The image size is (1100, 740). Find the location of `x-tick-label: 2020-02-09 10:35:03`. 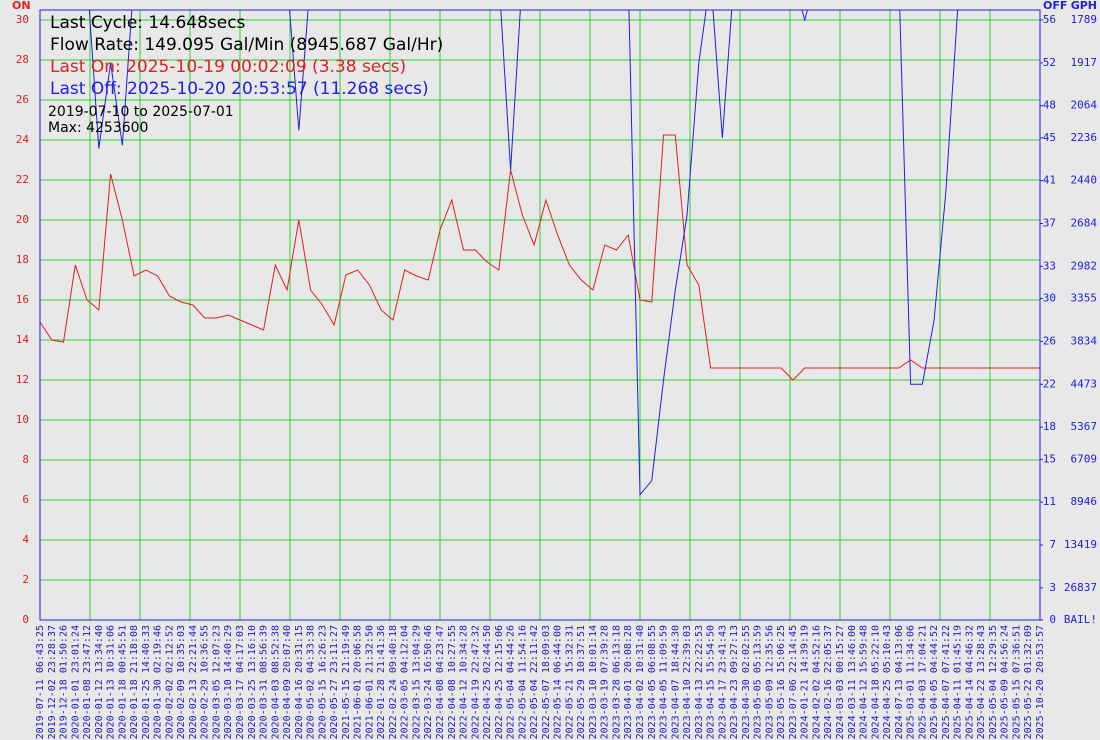

x-tick-label: 2020-02-09 10:35:03 is located at coordinates (181, 682).